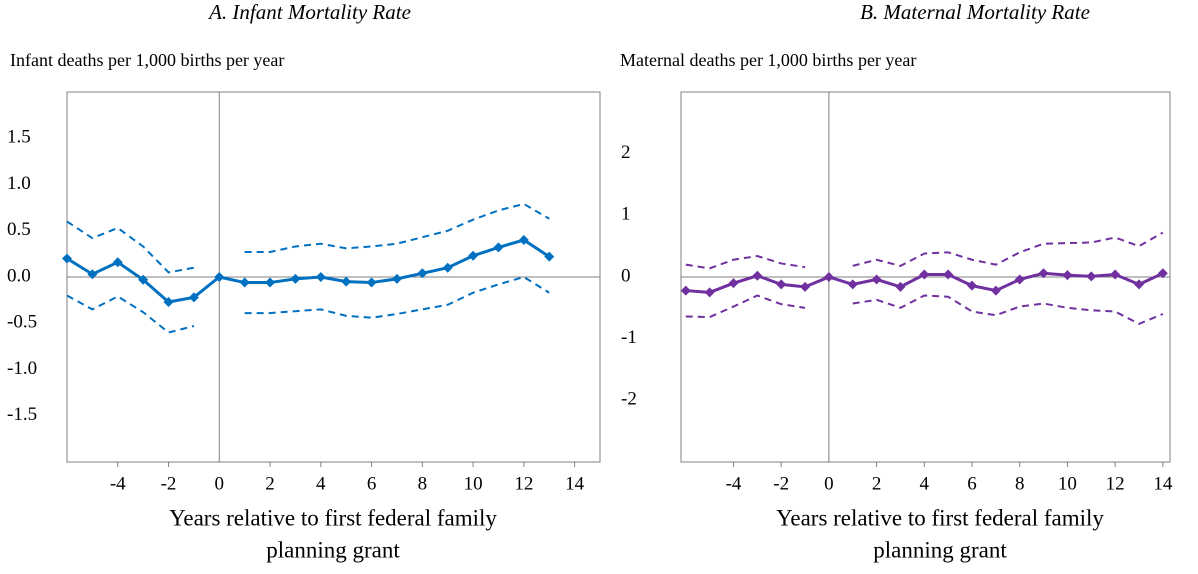 Image resolution: width=1198 pixels, height=574 pixels. Describe the element at coordinates (626, 214) in the screenshot. I see `y-tick-label: 1` at that location.